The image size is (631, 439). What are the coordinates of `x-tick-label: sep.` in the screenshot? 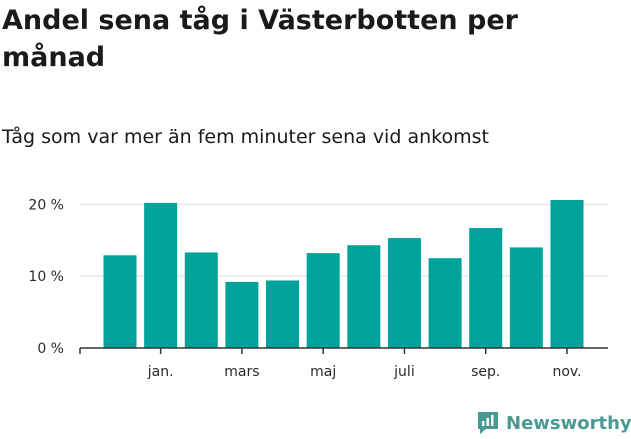 It's located at (485, 372).